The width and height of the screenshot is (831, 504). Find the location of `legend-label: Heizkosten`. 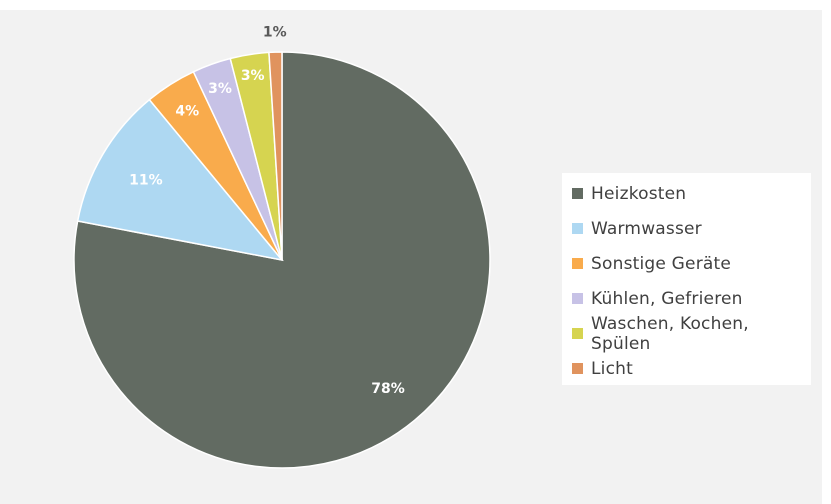

legend-label: Heizkosten is located at coordinates (639, 193).